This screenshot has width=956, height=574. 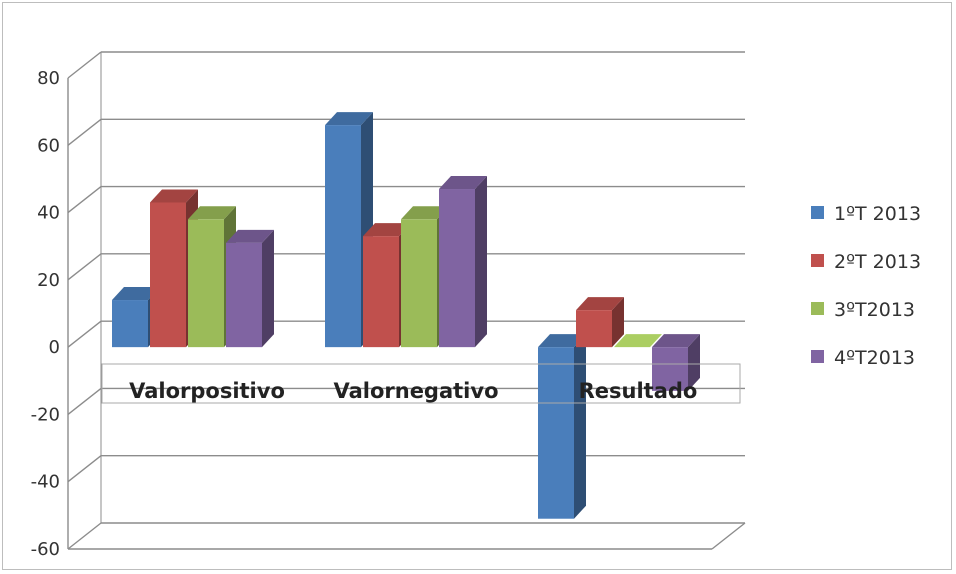 What do you see at coordinates (877, 214) in the screenshot?
I see `legend-label: 1ºT 2013` at bounding box center [877, 214].